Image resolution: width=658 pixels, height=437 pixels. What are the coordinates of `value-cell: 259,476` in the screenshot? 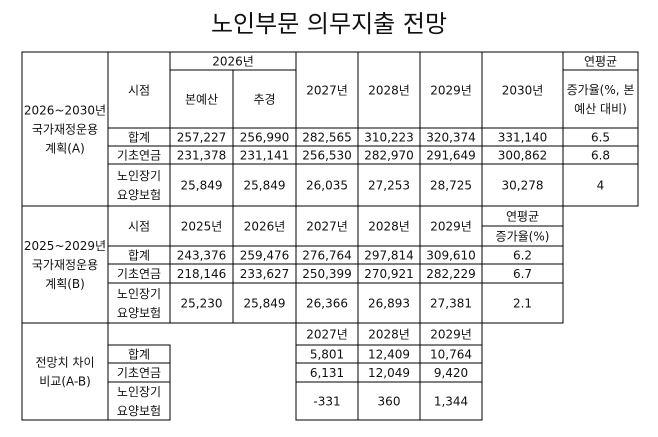 It's located at (265, 256).